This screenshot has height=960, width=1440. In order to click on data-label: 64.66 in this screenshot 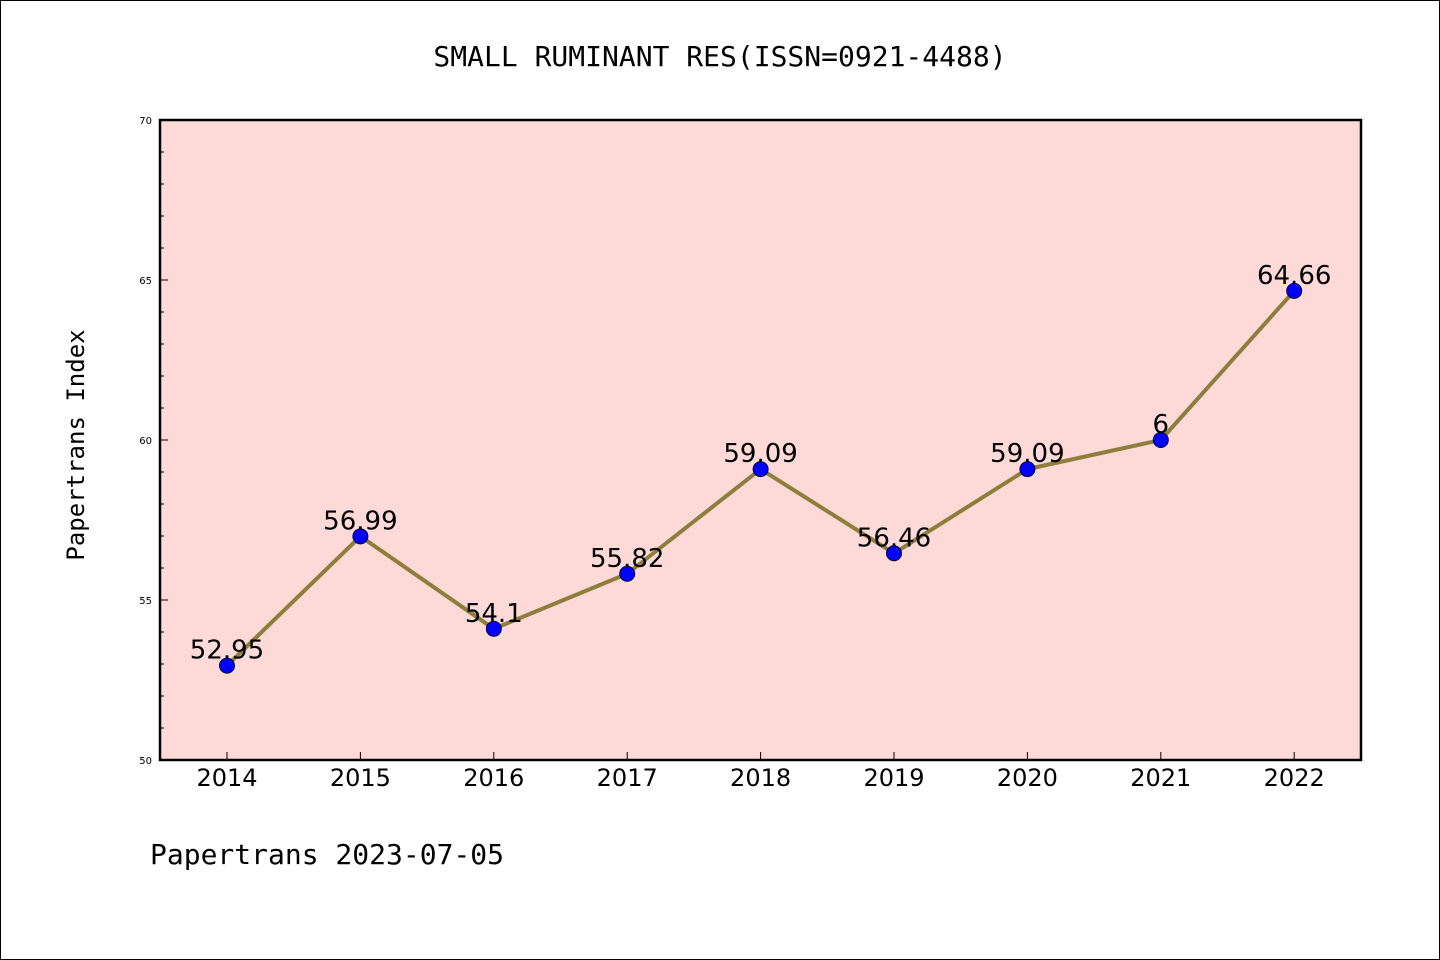, I will do `click(1294, 276)`.